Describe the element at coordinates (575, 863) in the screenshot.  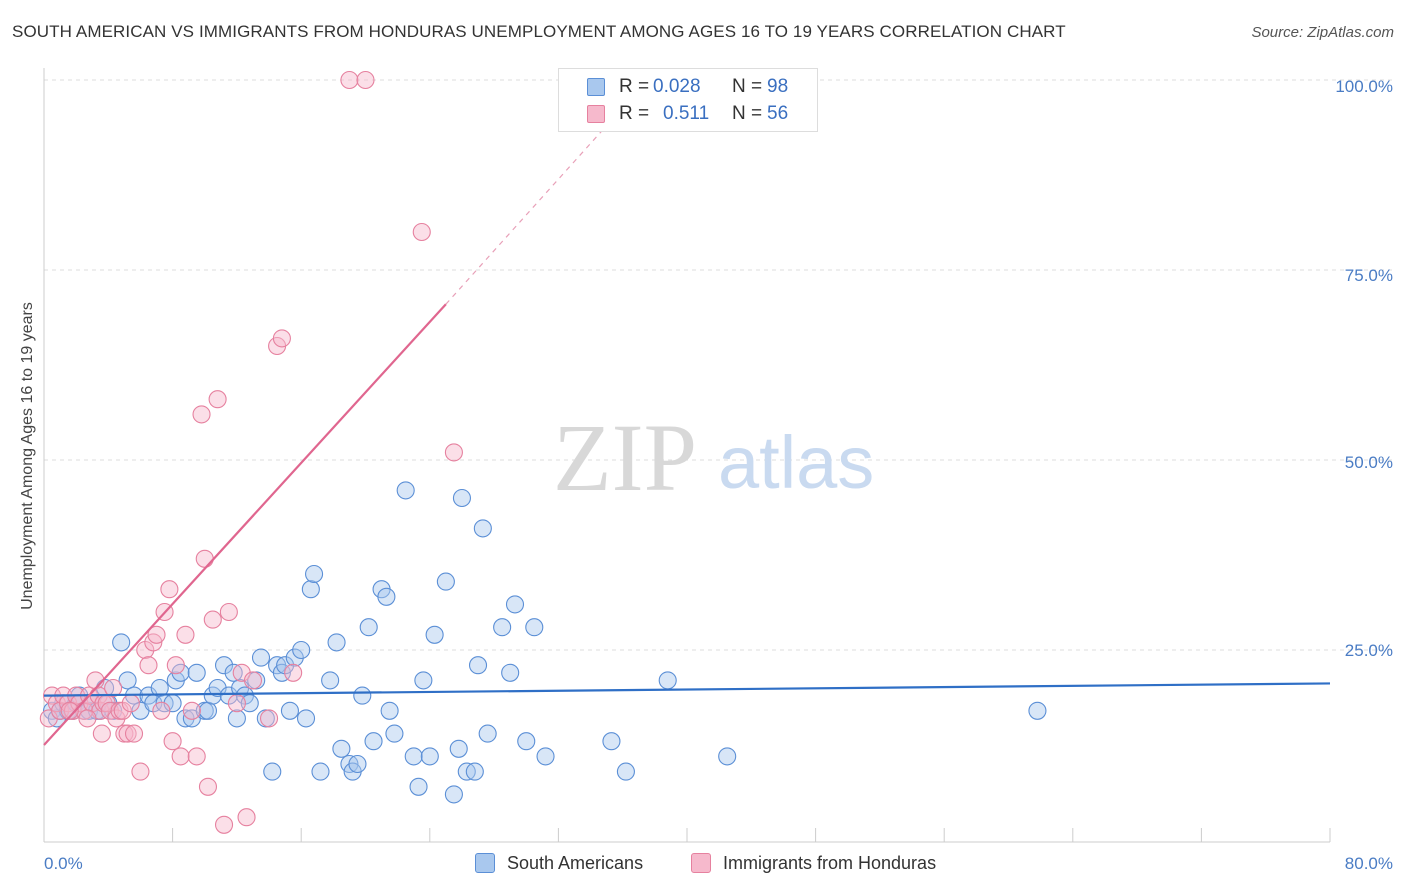
I see `bottom-legend-label: South Americans` at that location.